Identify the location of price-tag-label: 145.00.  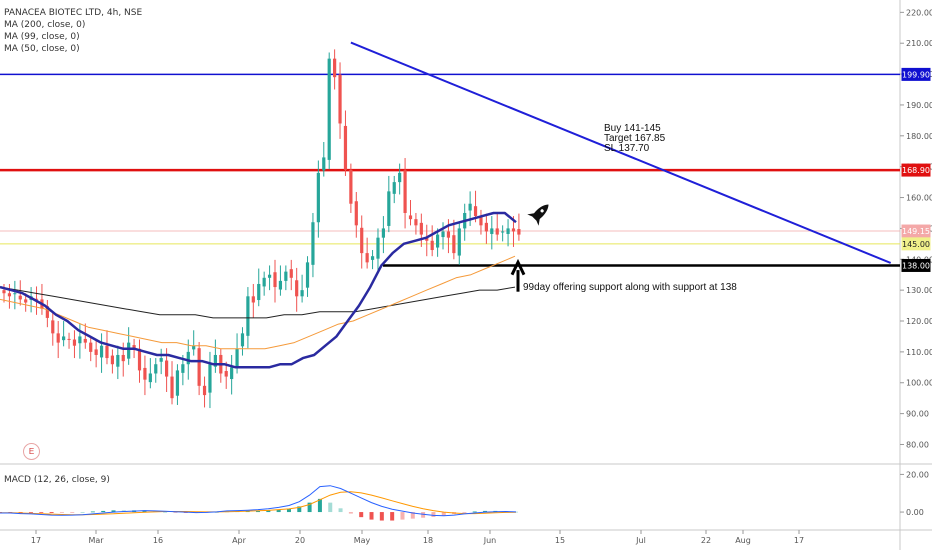
(916, 244).